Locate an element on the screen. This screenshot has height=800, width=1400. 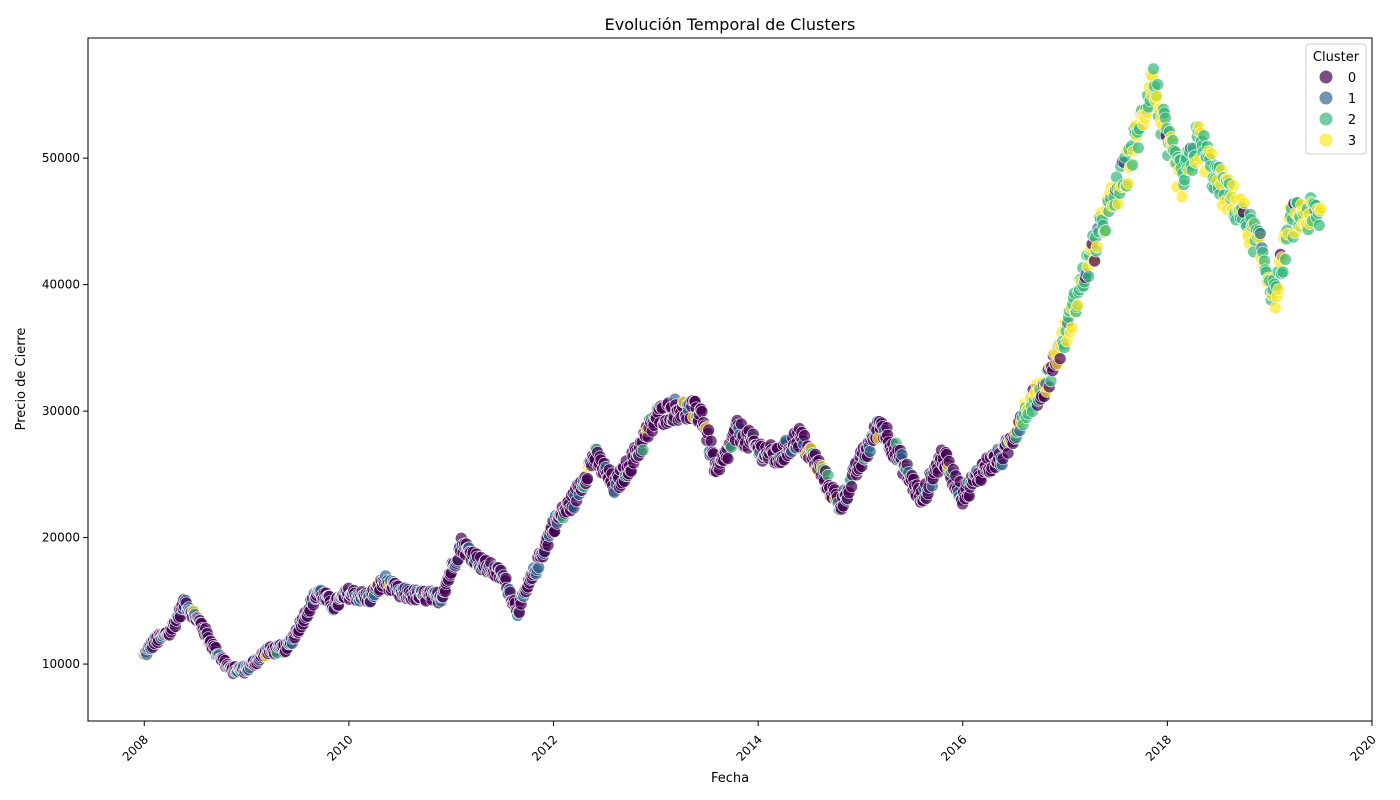
y-tick-label: 40000 is located at coordinates (61, 285).